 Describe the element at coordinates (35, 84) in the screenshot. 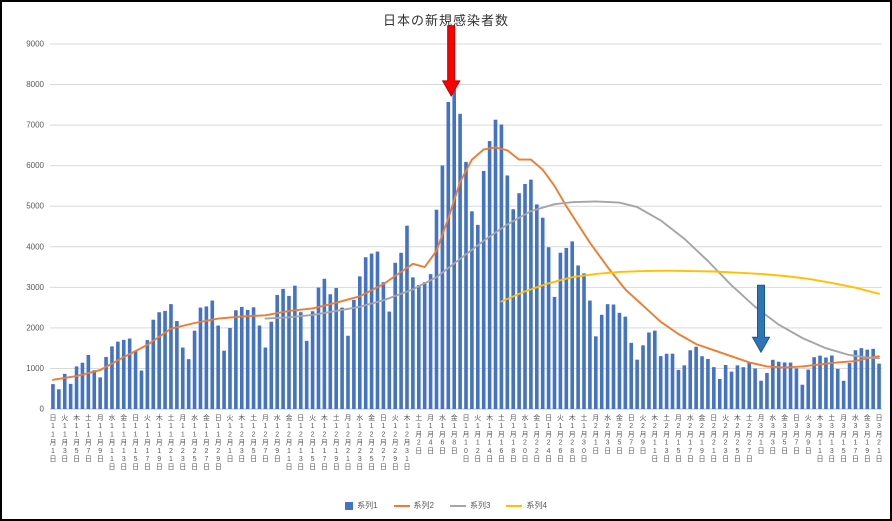

I see `svg-text: 8000` at that location.